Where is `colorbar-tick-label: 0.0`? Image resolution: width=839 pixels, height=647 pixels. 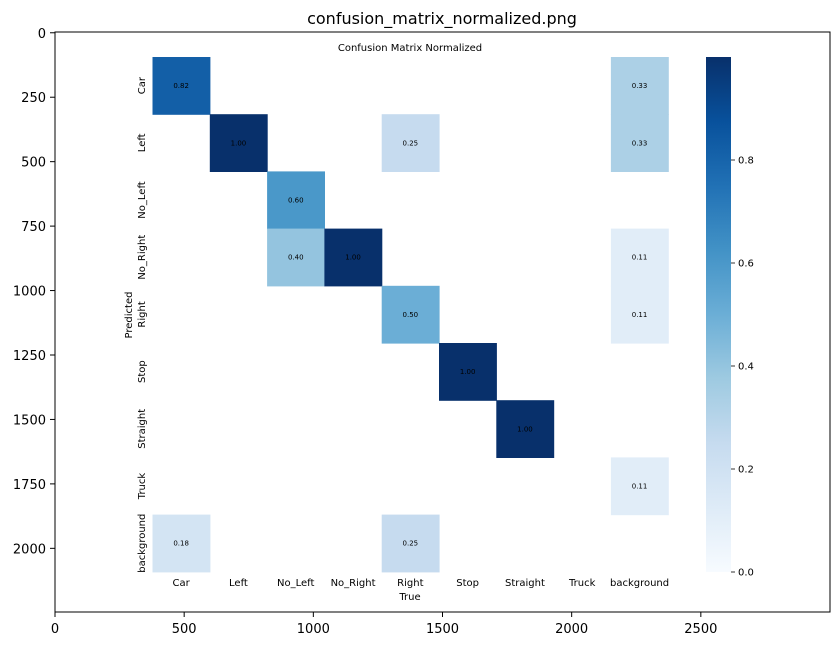 colorbar-tick-label: 0.0 is located at coordinates (746, 573).